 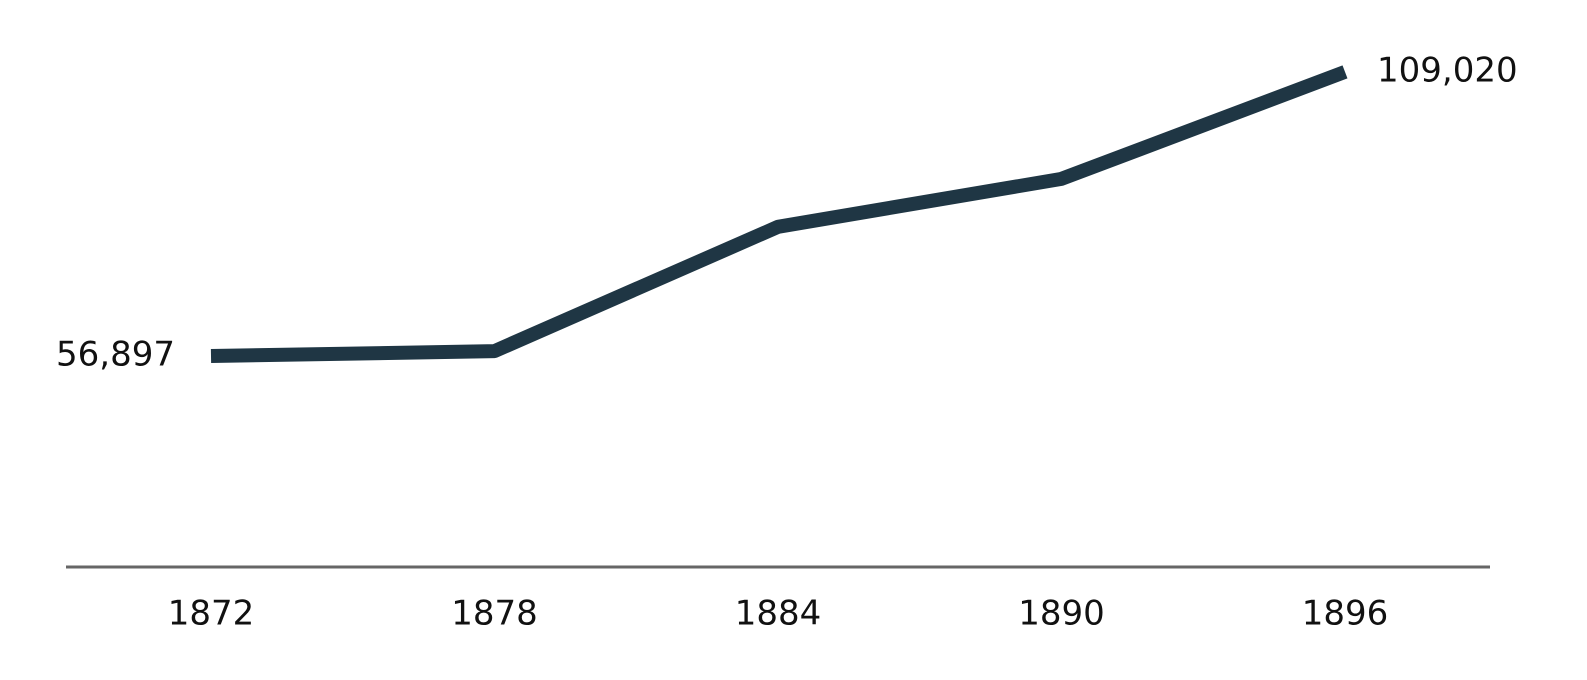 What do you see at coordinates (211, 614) in the screenshot?
I see `x-tick-label: 1872` at bounding box center [211, 614].